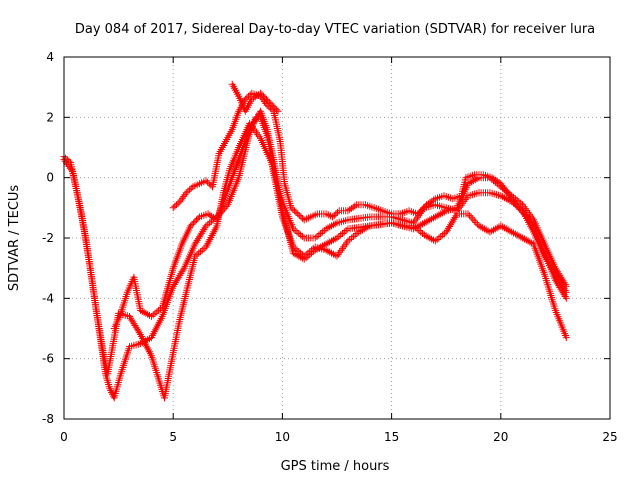  Describe the element at coordinates (173, 437) in the screenshot. I see `x-tick-label: 5` at that location.